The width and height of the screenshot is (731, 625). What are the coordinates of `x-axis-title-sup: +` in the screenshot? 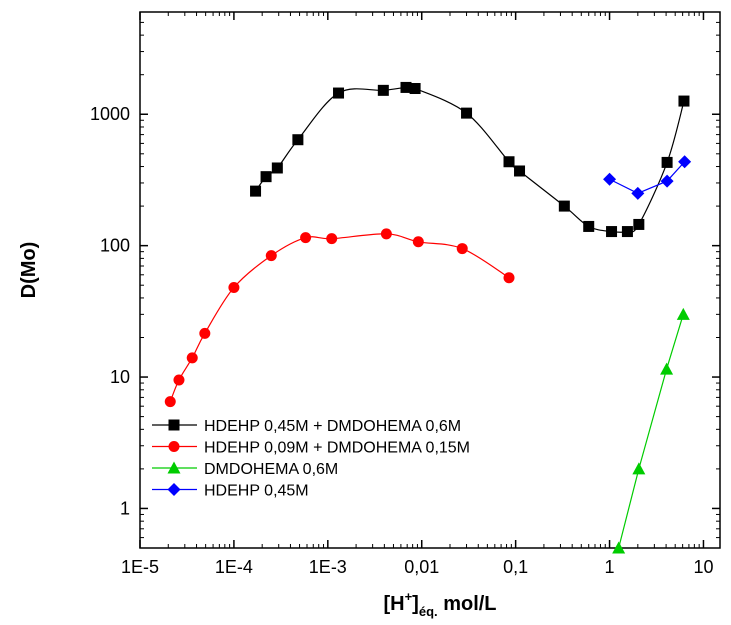 It's located at (409, 596).